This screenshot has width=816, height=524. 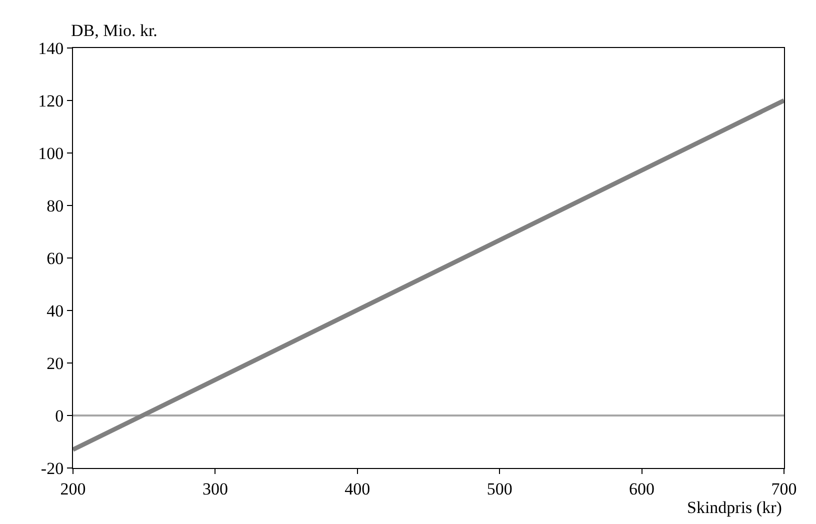 What do you see at coordinates (55, 363) in the screenshot?
I see `y-tick-label: 20` at bounding box center [55, 363].